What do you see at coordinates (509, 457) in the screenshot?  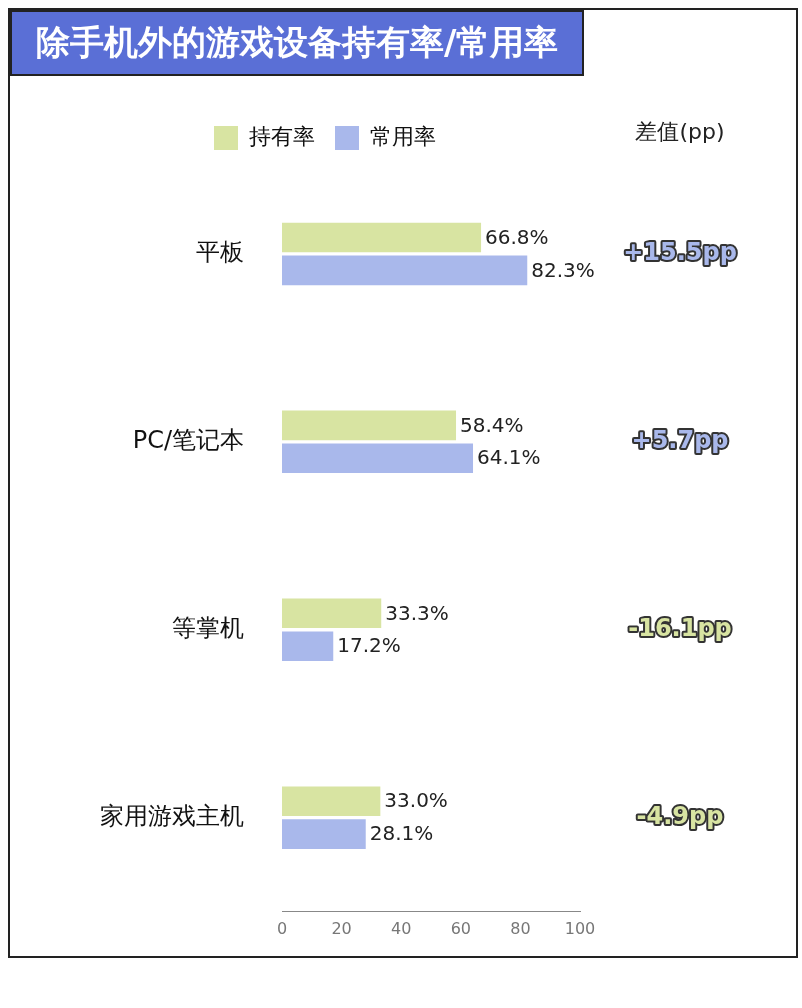 I see `data-label: 64.1%` at bounding box center [509, 457].